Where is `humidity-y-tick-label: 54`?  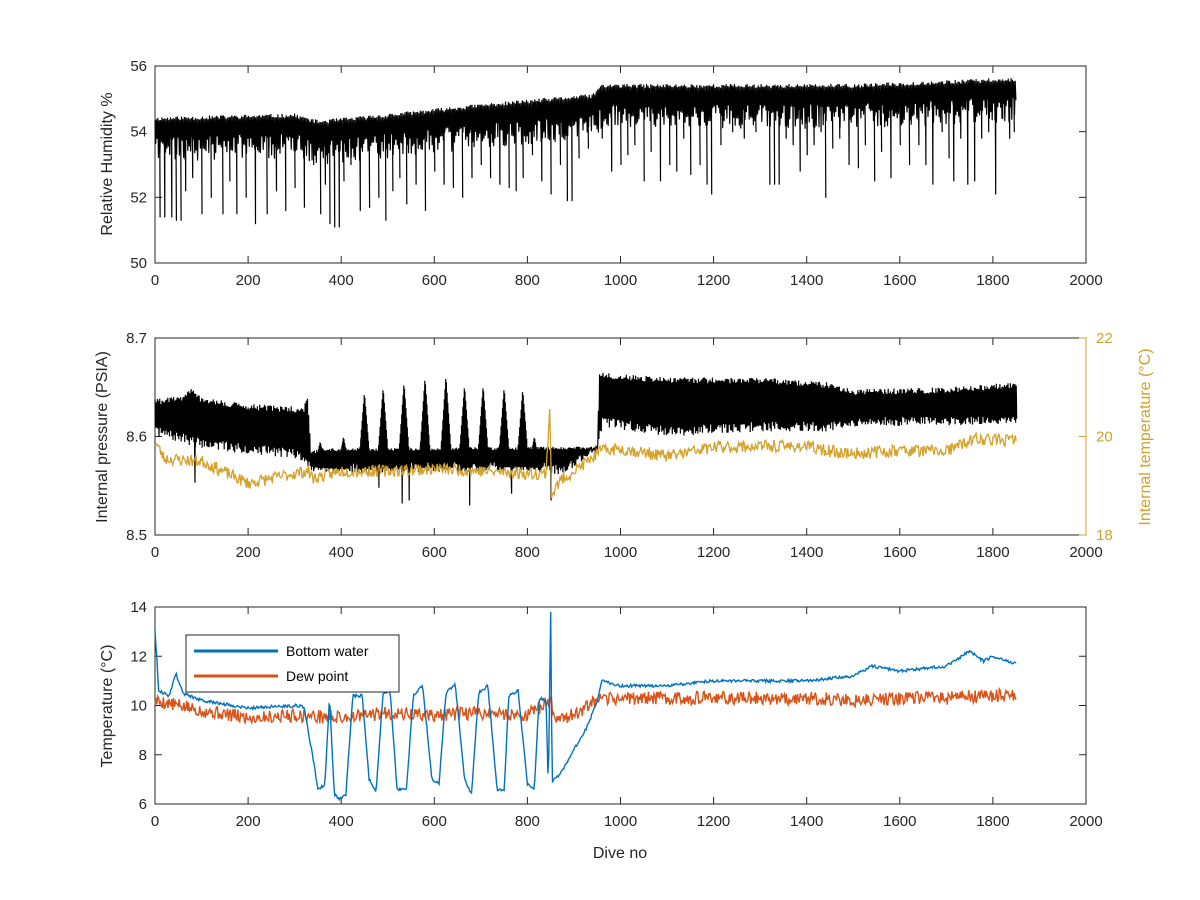
humidity-y-tick-label: 54 is located at coordinates (138, 132).